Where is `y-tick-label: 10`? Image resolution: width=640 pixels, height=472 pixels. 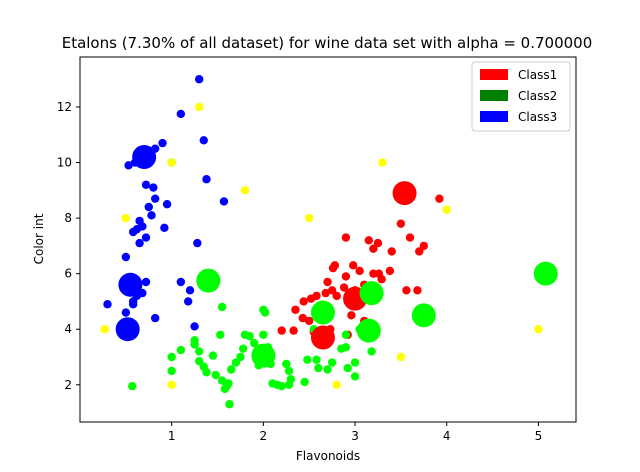 y-tick-label: 10 is located at coordinates (64, 163).